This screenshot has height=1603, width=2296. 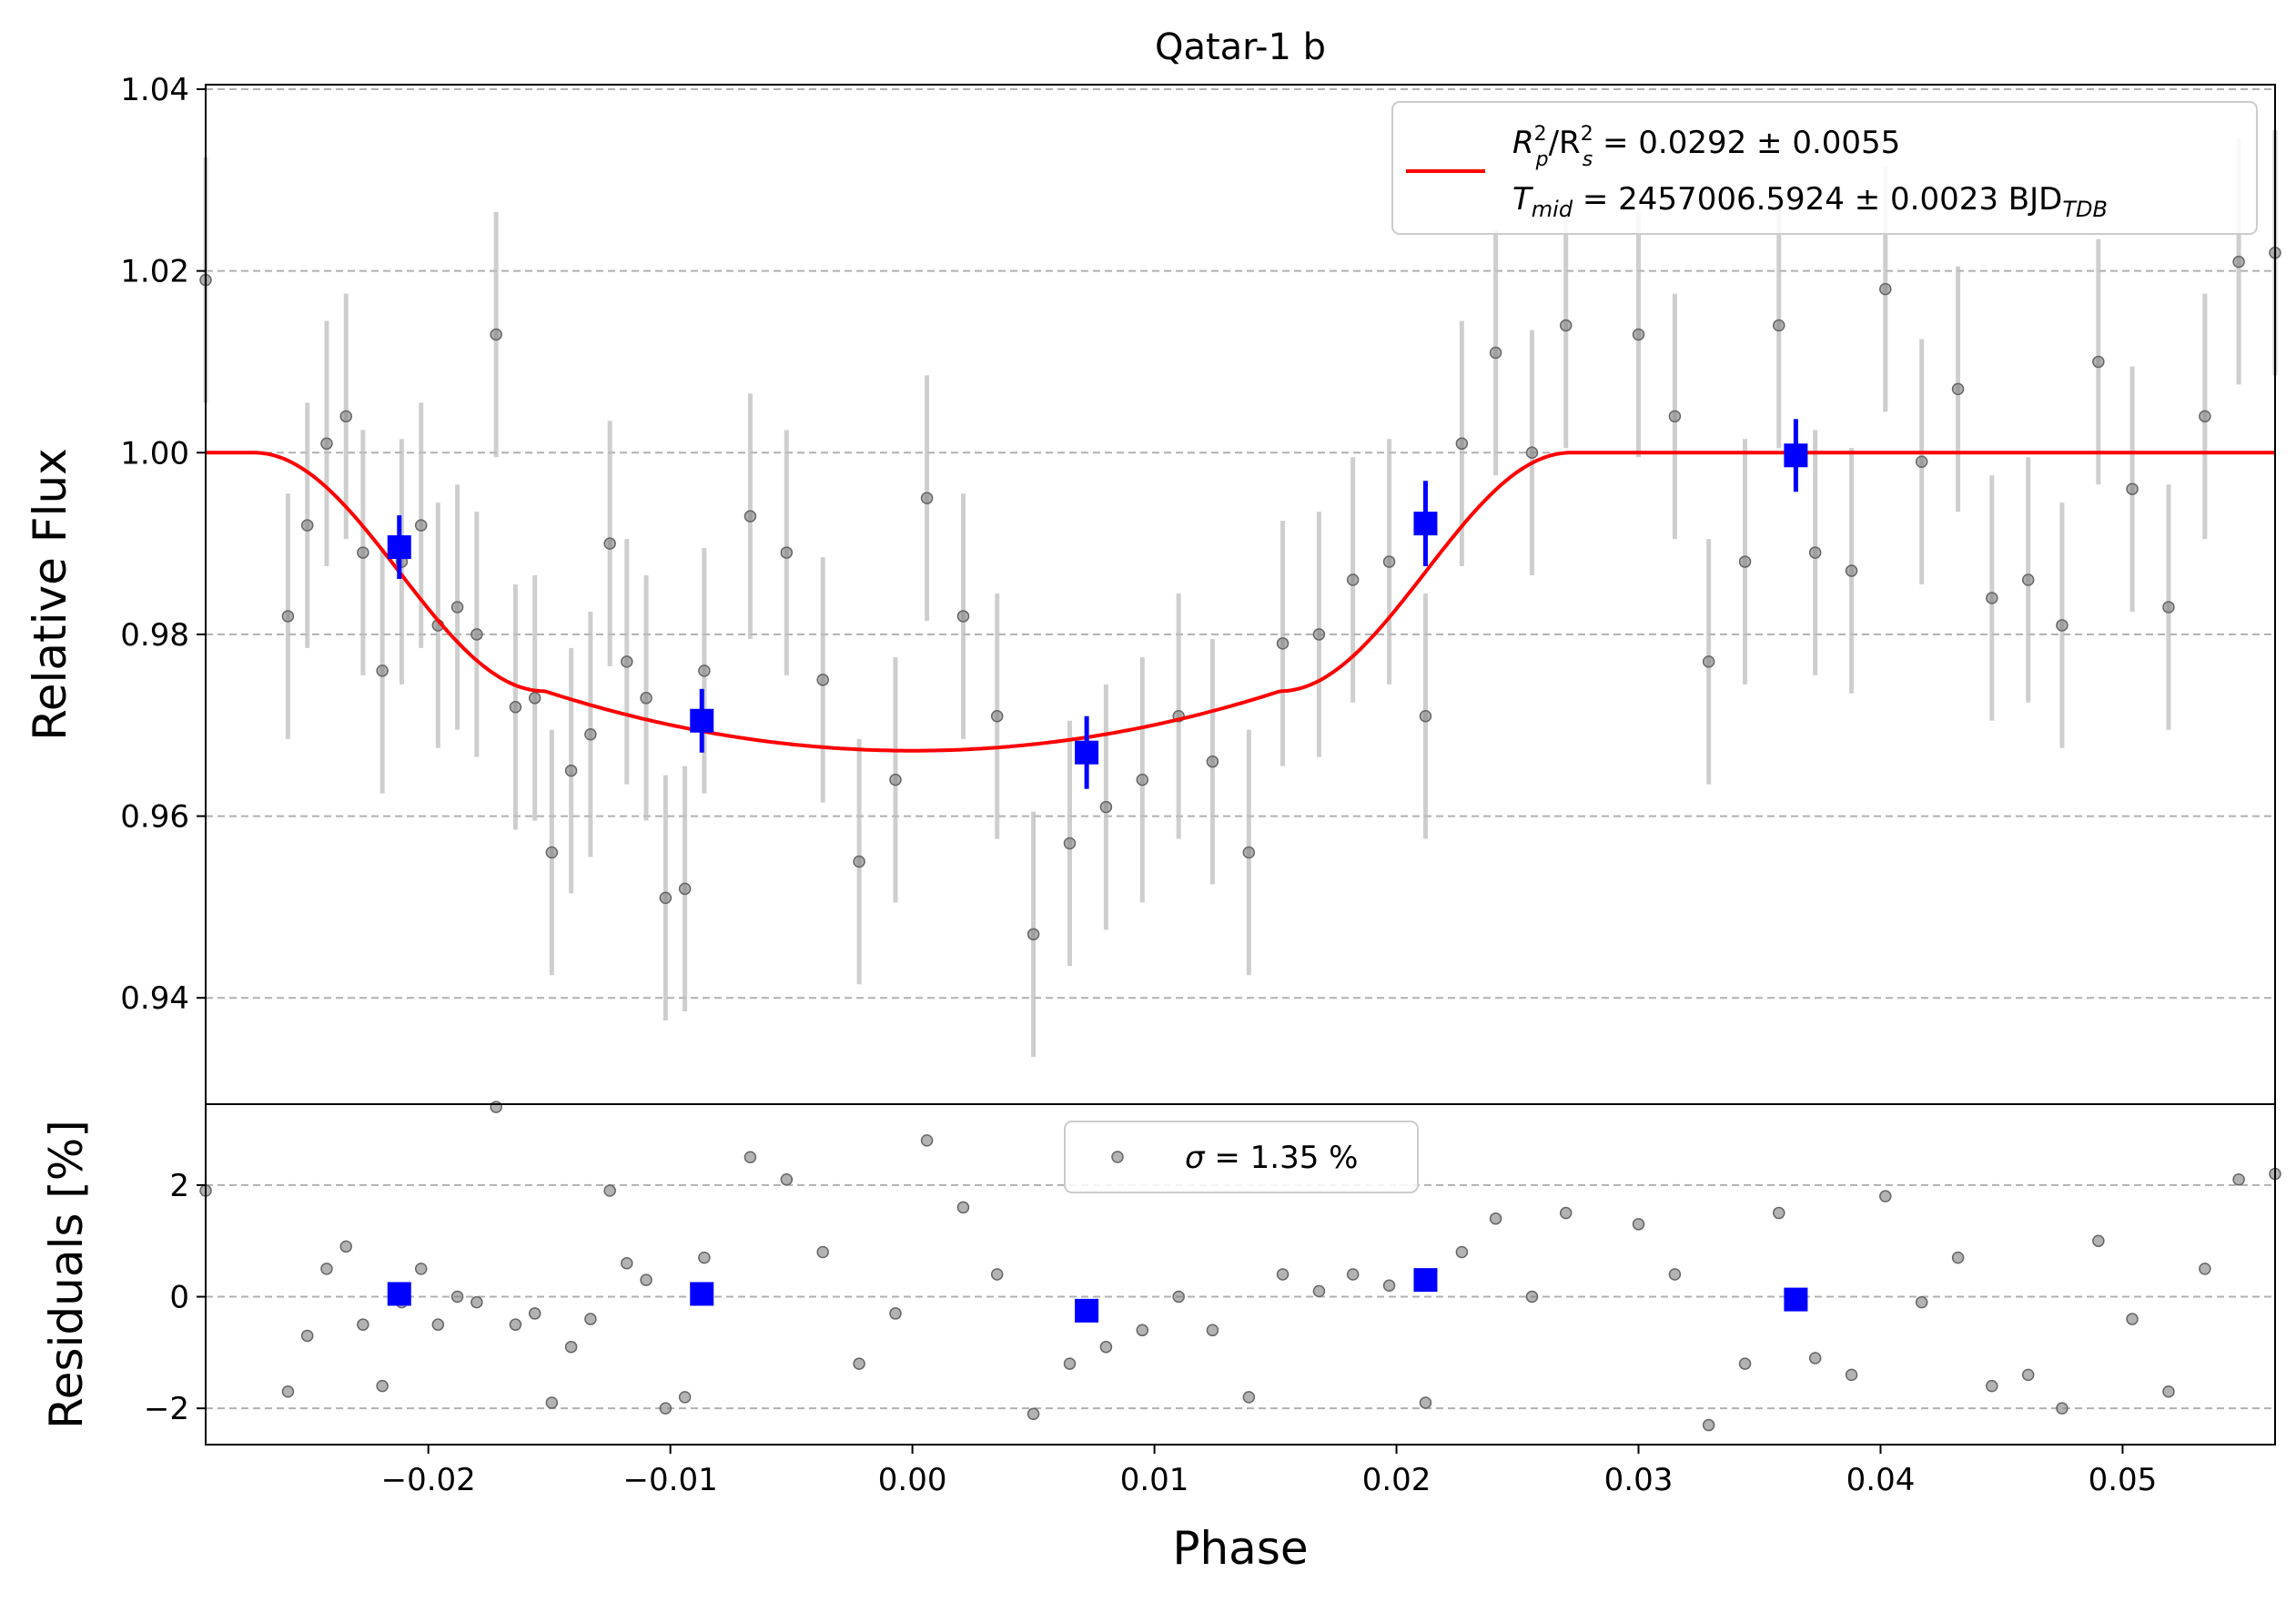 I want to click on chart-title: Qatar-1 b, so click(x=1240, y=47).